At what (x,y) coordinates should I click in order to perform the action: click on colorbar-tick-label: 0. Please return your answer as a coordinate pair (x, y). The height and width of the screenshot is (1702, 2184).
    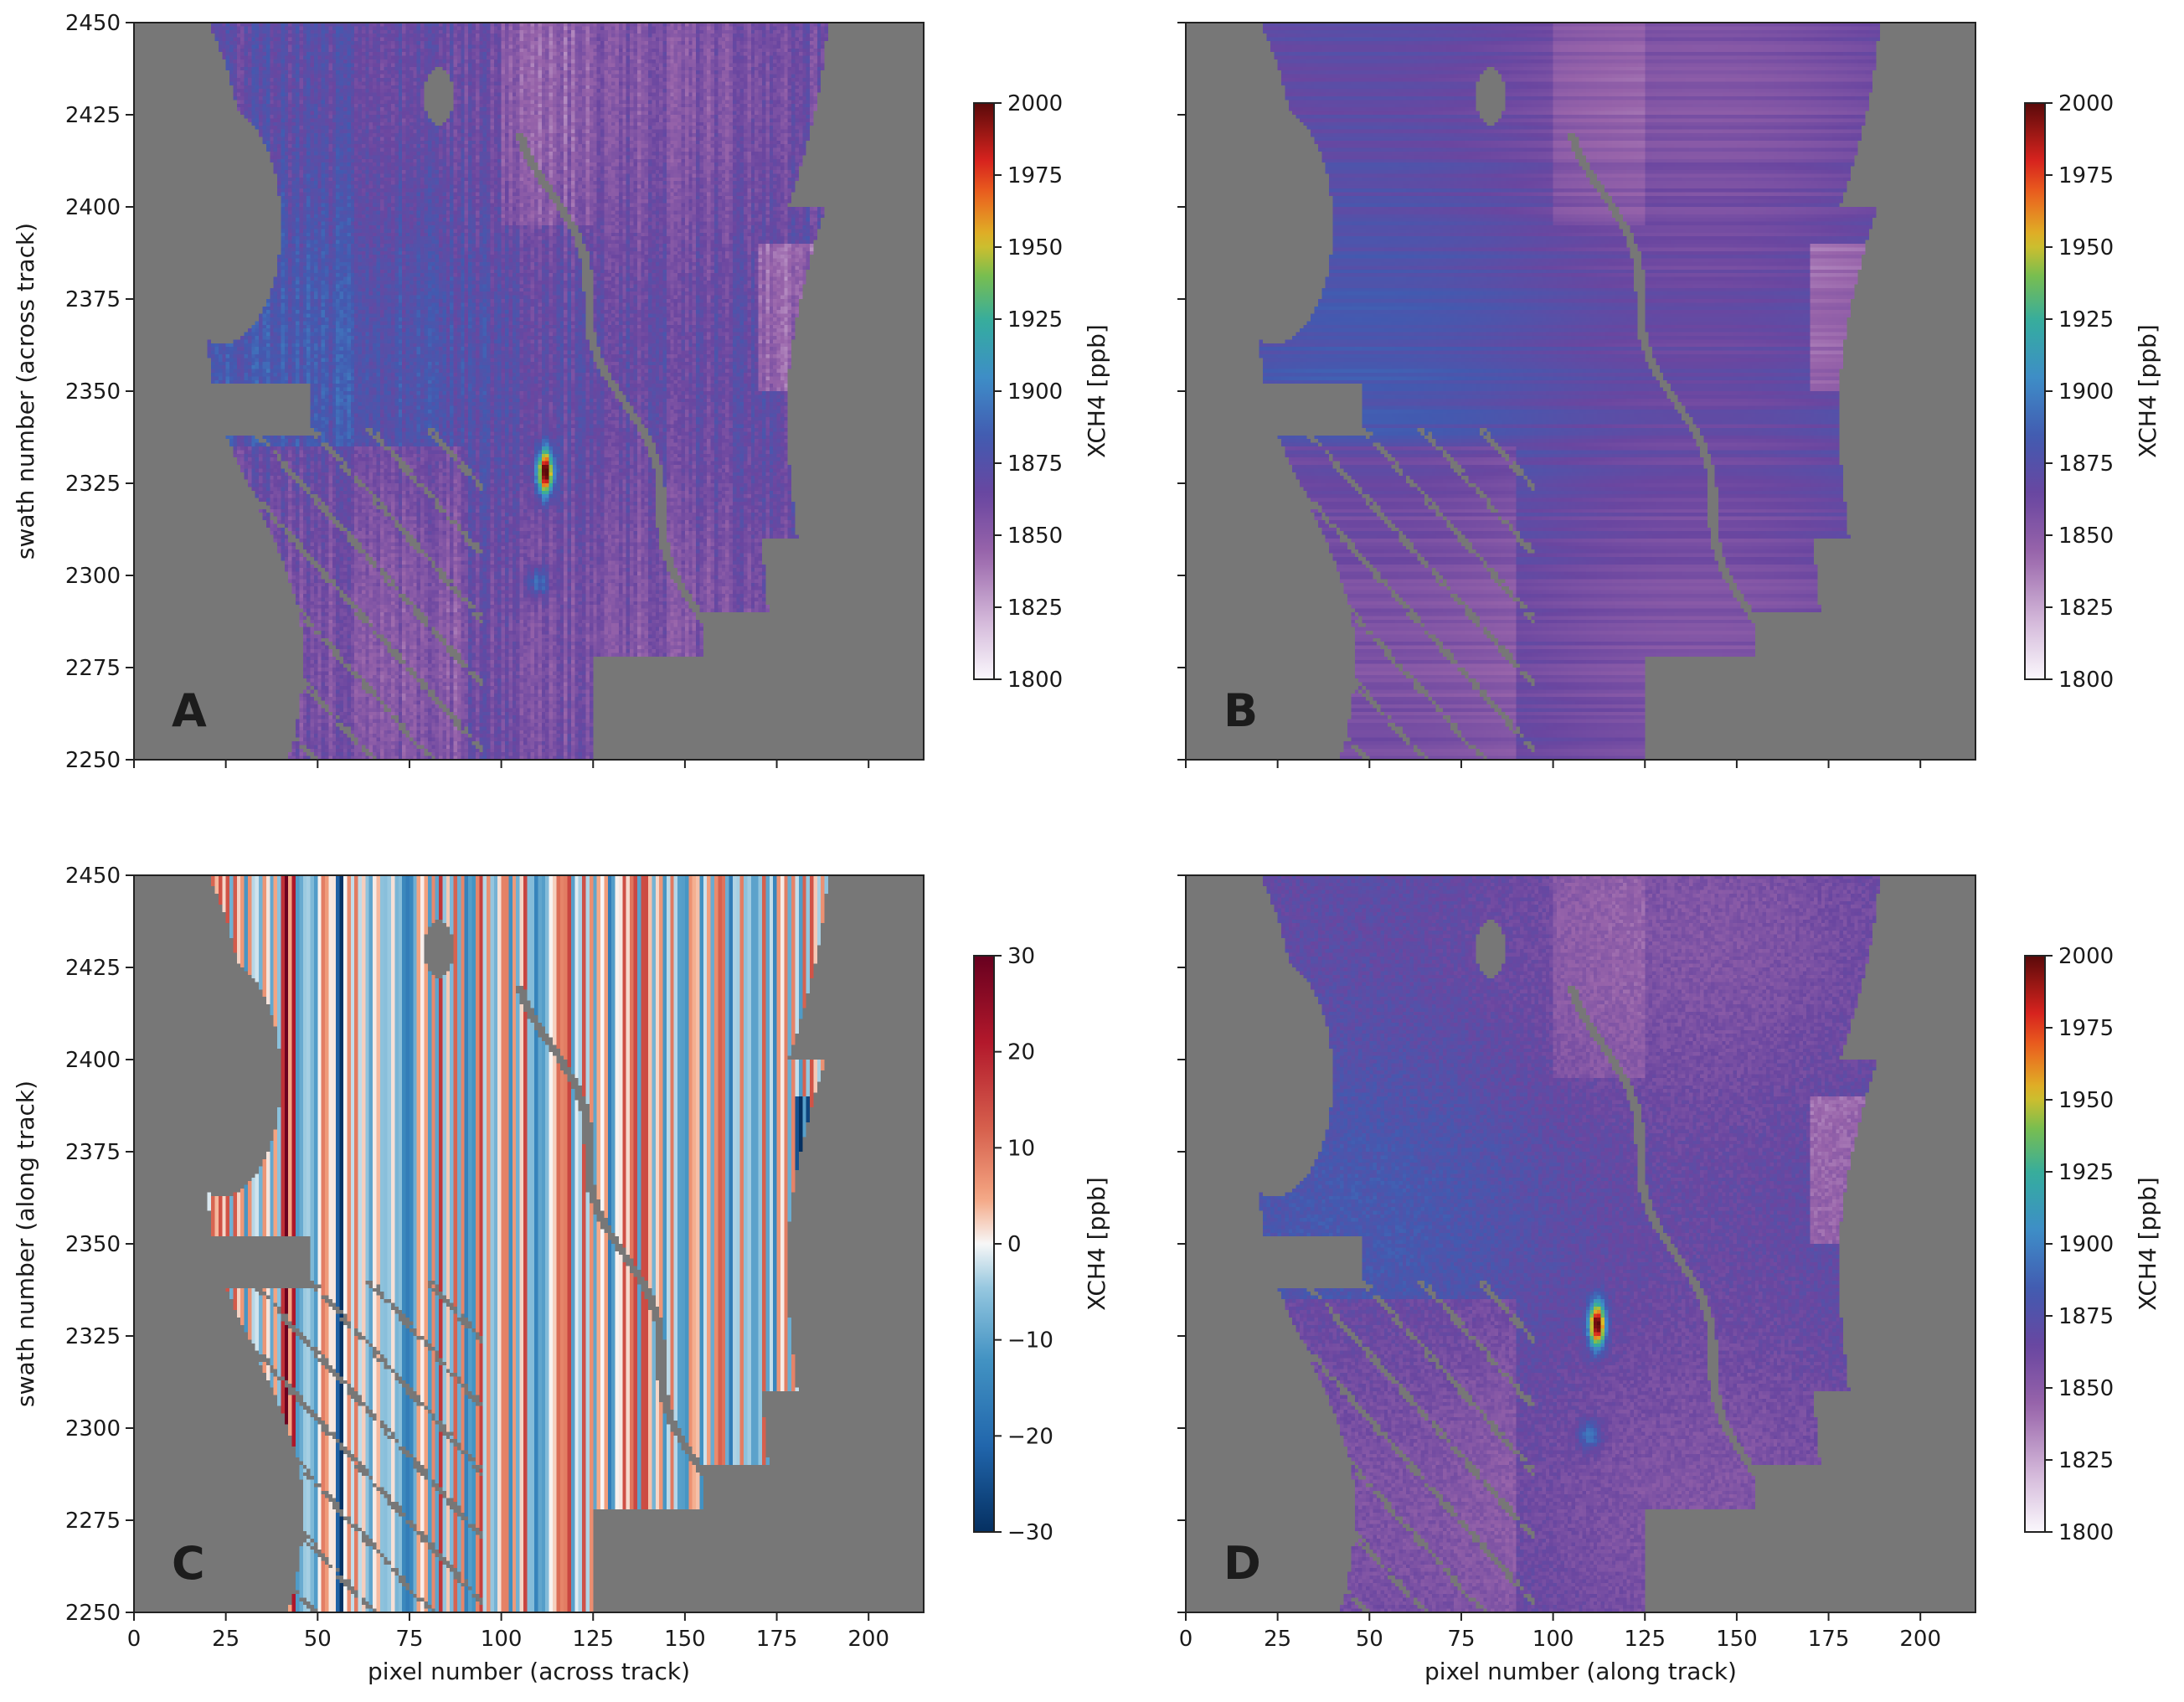
    Looking at the image, I should click on (1014, 1244).